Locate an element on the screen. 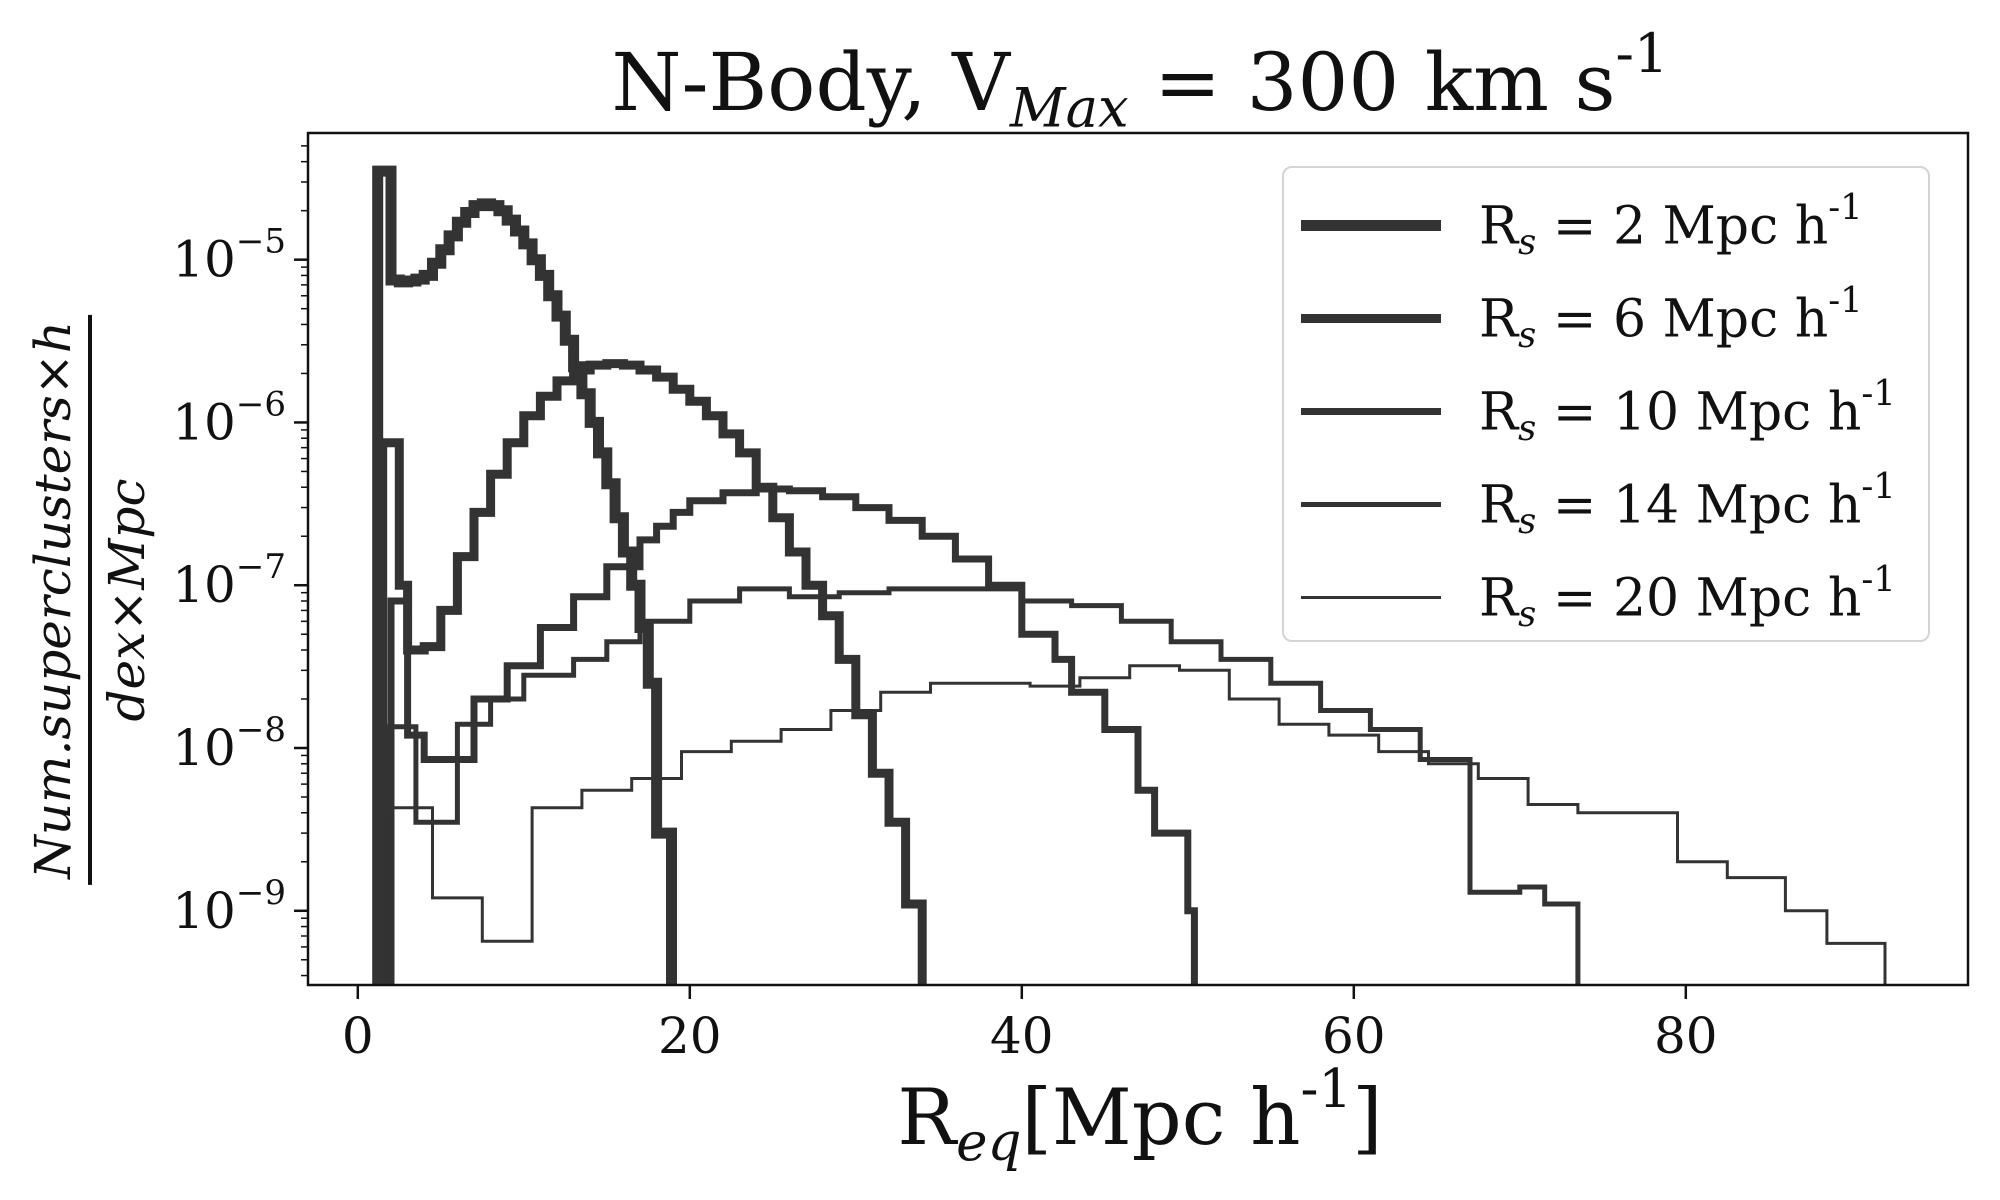 The image size is (2000, 1200). x-tick-label: 40 is located at coordinates (1022, 1036).